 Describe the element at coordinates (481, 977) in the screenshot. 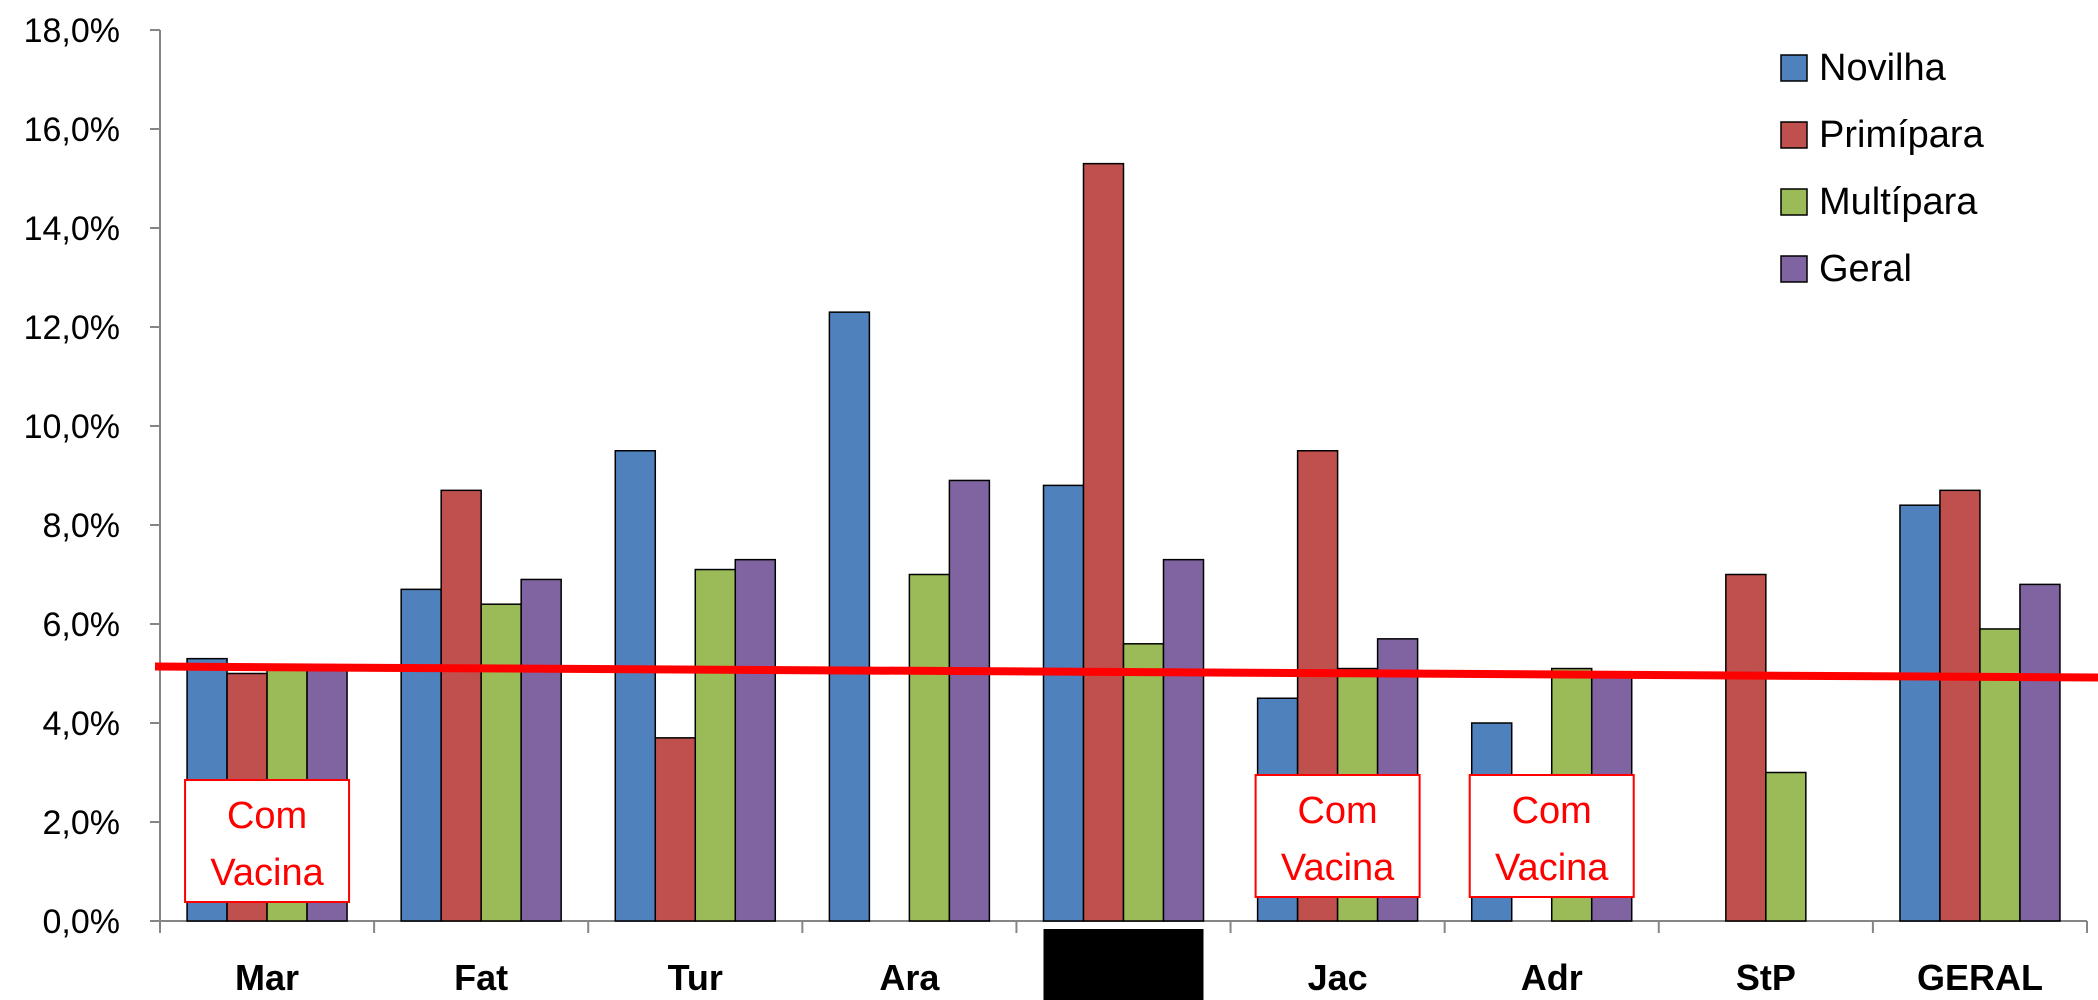

I see `x-category-label: Fat` at that location.